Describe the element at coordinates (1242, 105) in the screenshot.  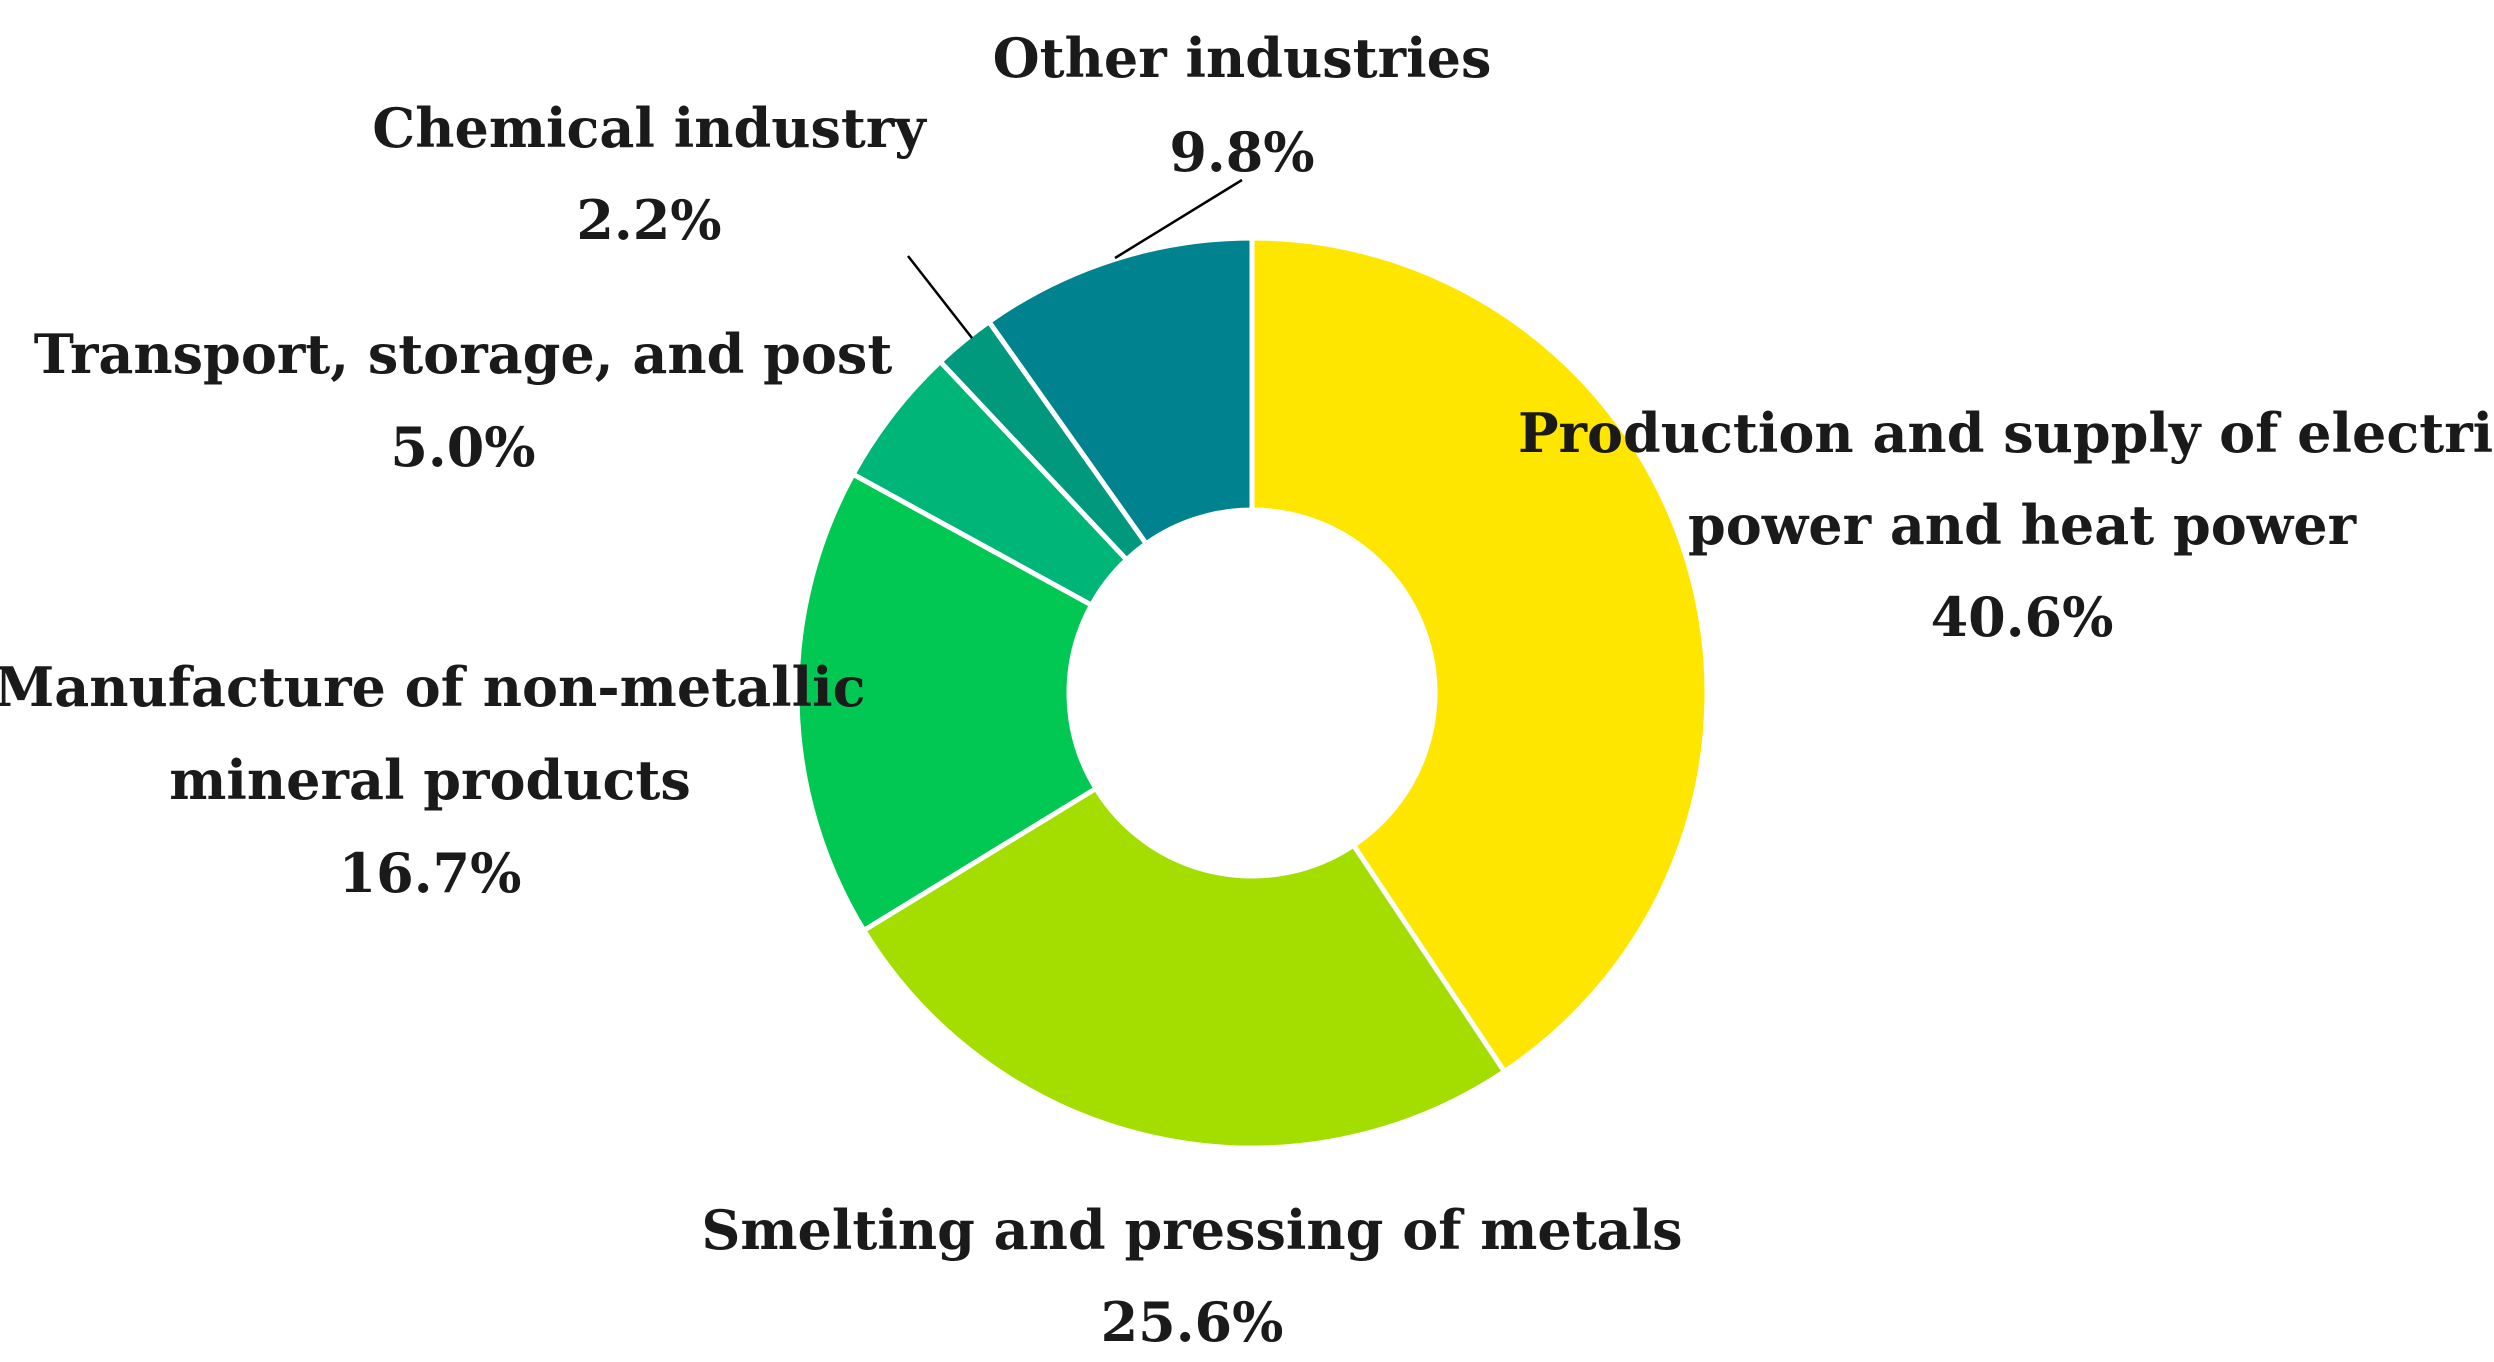
I see `slice-label-other-industries: Other industries 9.8%` at that location.